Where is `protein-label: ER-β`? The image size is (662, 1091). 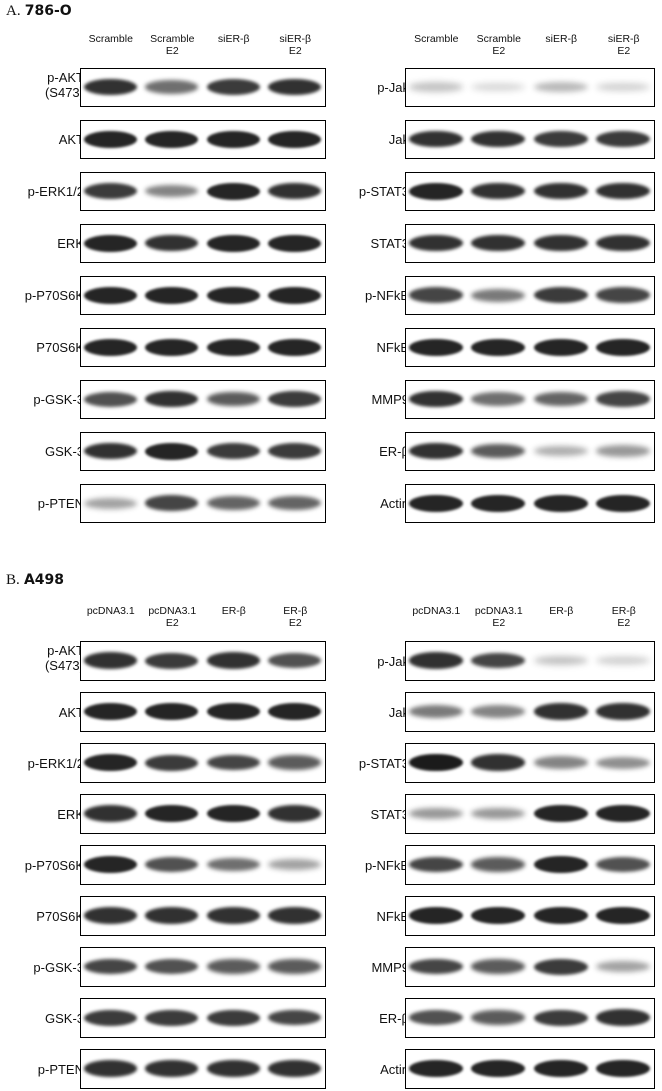 protein-label: ER-β is located at coordinates (394, 451).